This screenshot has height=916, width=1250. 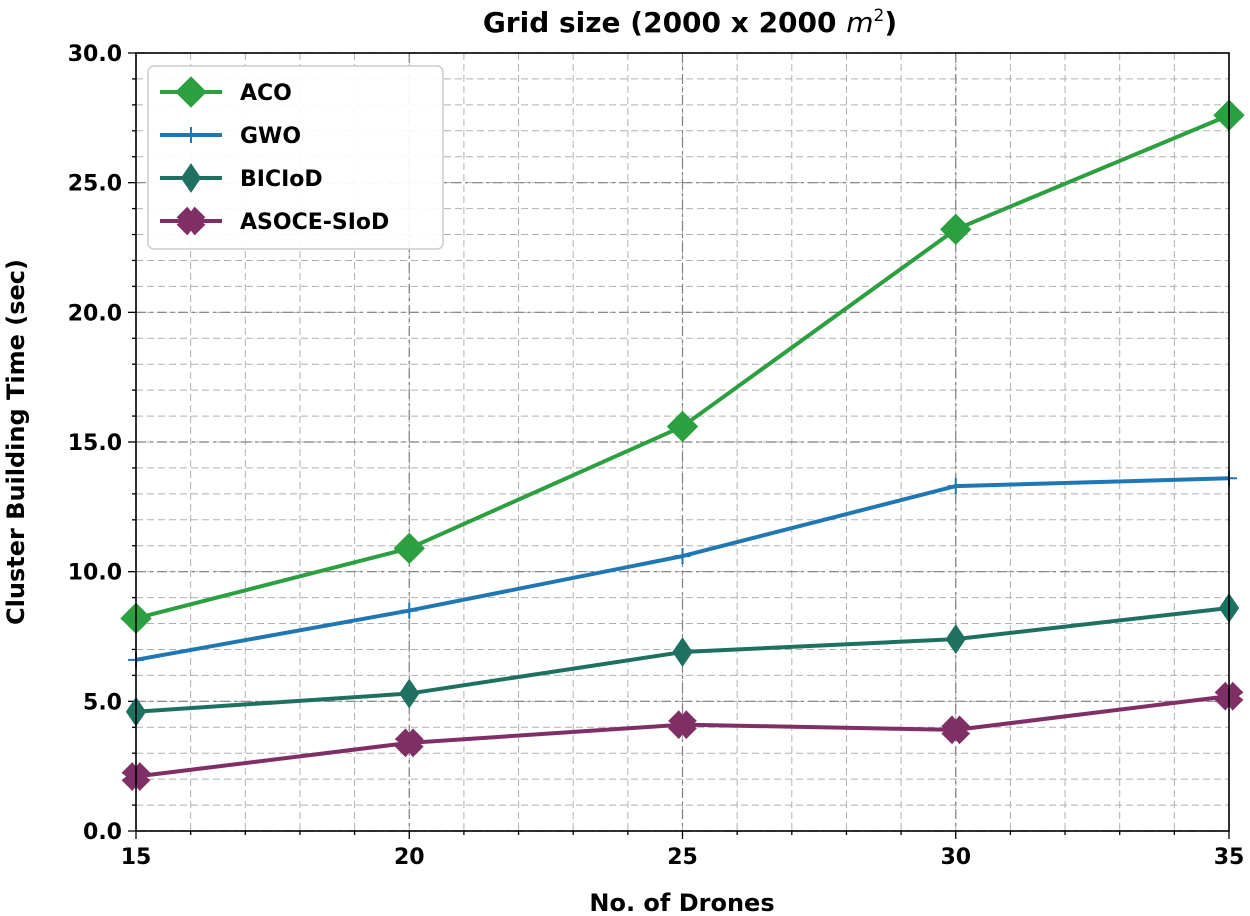 What do you see at coordinates (226, 92) in the screenshot?
I see `legend-item-aco: ACO` at bounding box center [226, 92].